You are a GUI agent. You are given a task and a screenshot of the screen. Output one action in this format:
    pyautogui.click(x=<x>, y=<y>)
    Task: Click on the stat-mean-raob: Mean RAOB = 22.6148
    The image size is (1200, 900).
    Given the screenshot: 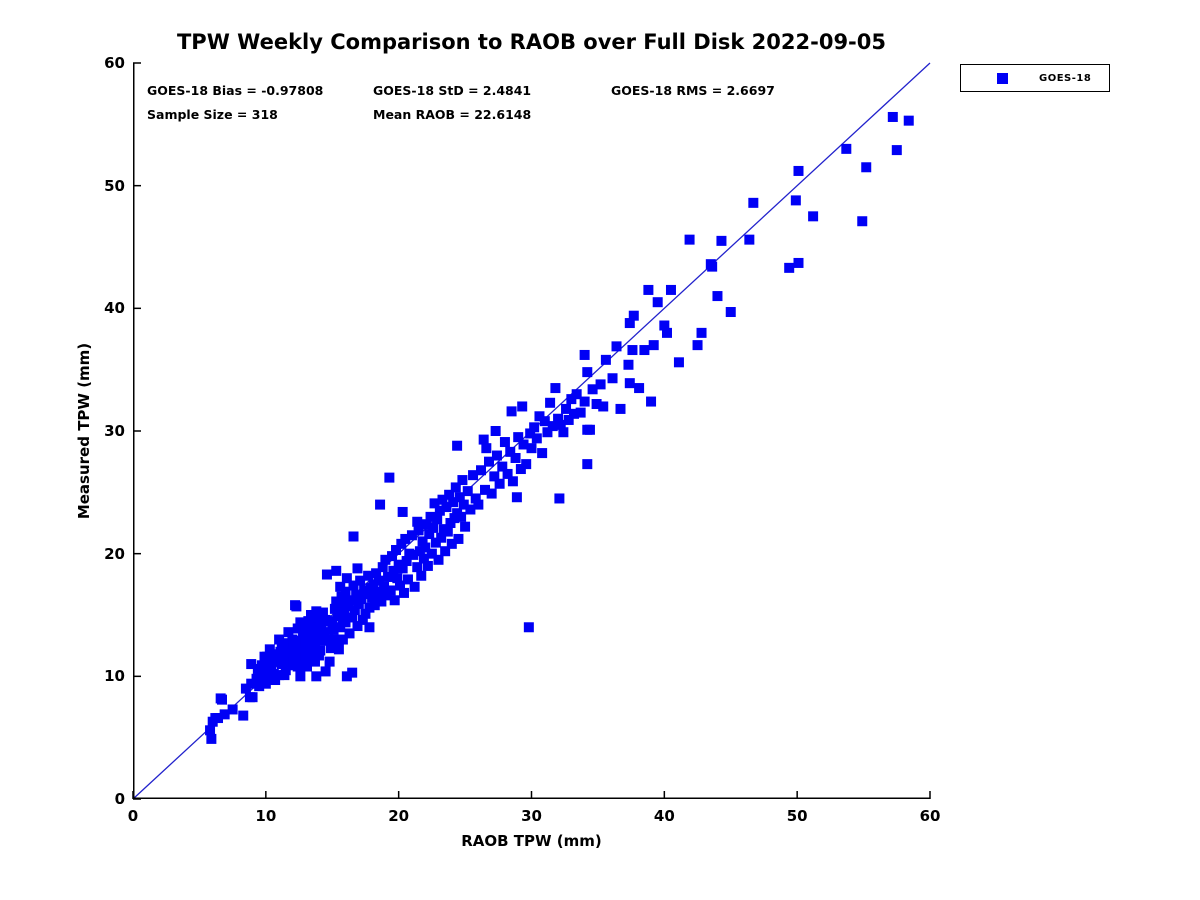 What is the action you would take?
    pyautogui.click(x=452, y=114)
    